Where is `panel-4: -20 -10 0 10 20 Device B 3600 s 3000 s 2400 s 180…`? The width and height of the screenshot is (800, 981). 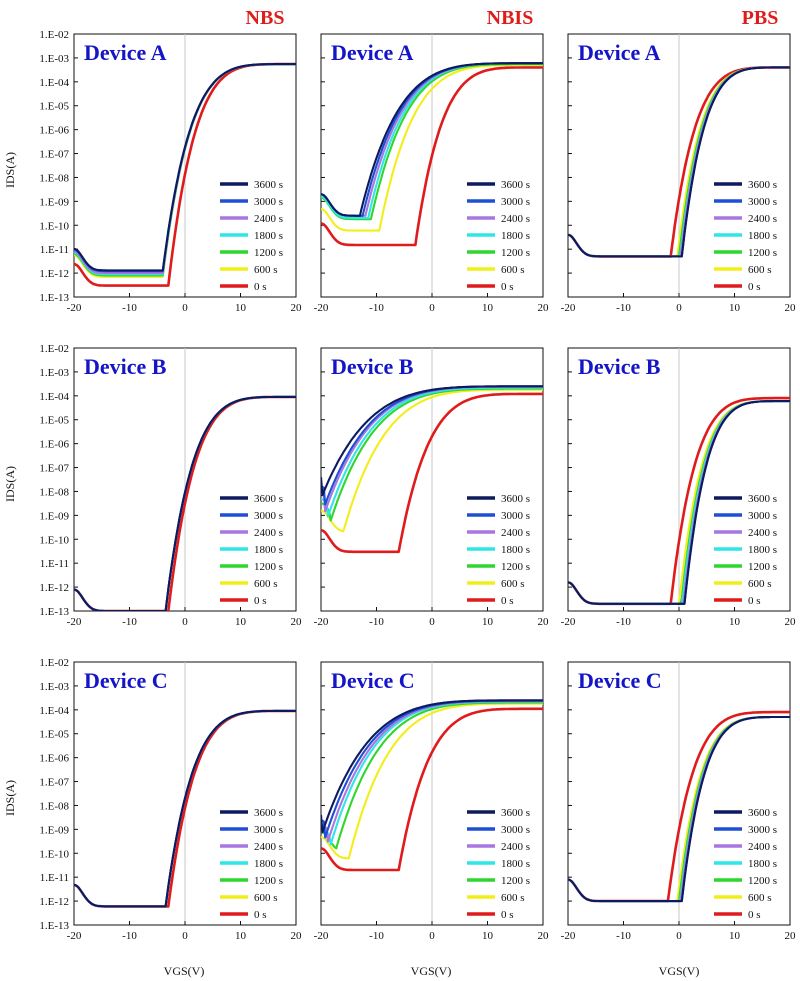
panel-4: -20 -10 0 10 20 Device B 3600 s 3000 s 2400 s 180… is located at coordinates (432, 487).